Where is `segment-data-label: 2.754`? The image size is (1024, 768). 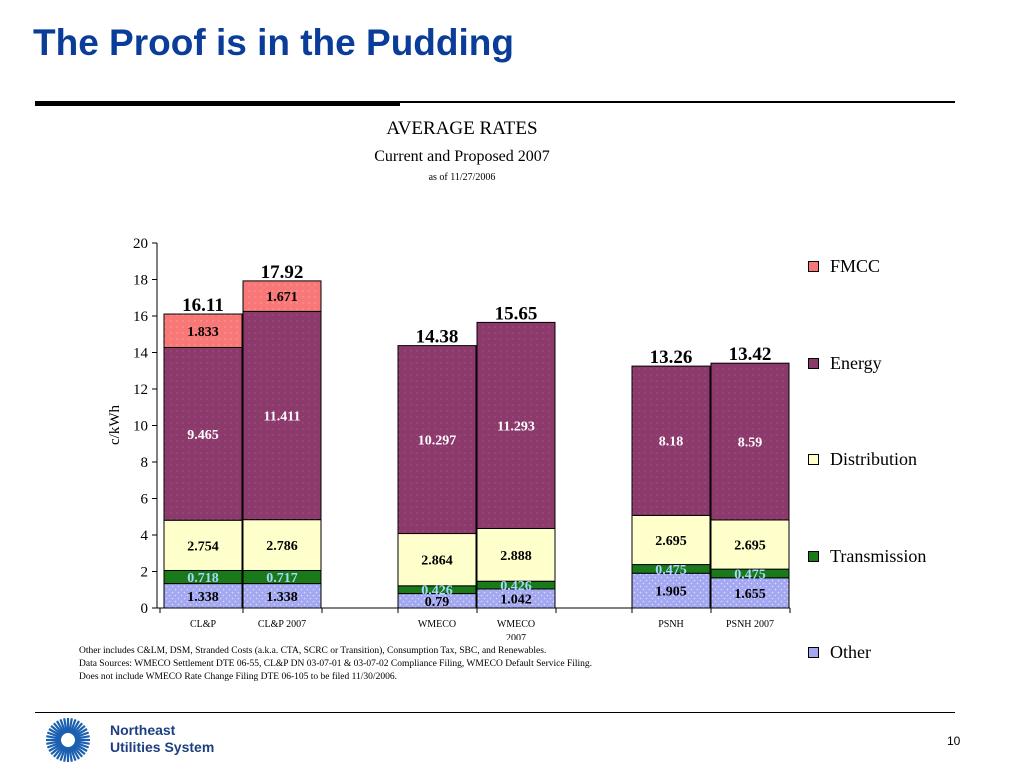
segment-data-label: 2.754 is located at coordinates (203, 546).